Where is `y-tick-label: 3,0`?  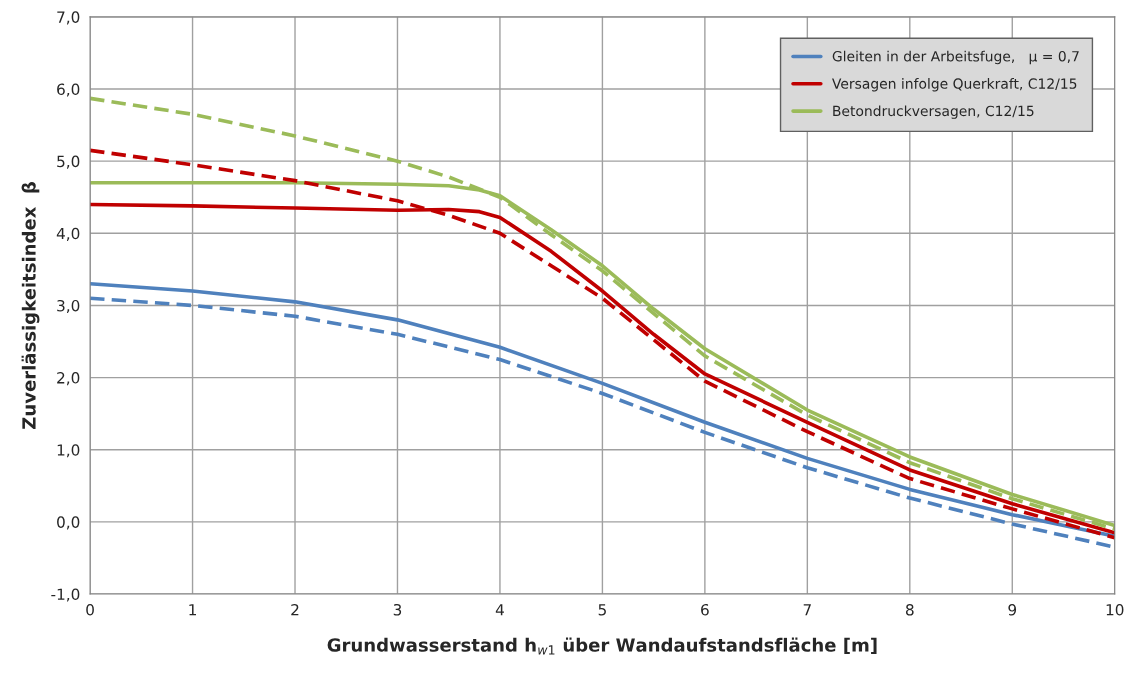
y-tick-label: 3,0 is located at coordinates (68, 306).